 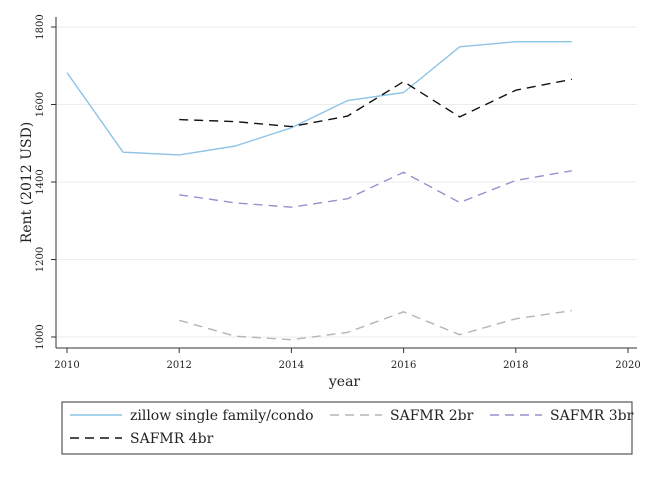 What do you see at coordinates (66, 365) in the screenshot?
I see `x-tick-label: 2010` at bounding box center [66, 365].